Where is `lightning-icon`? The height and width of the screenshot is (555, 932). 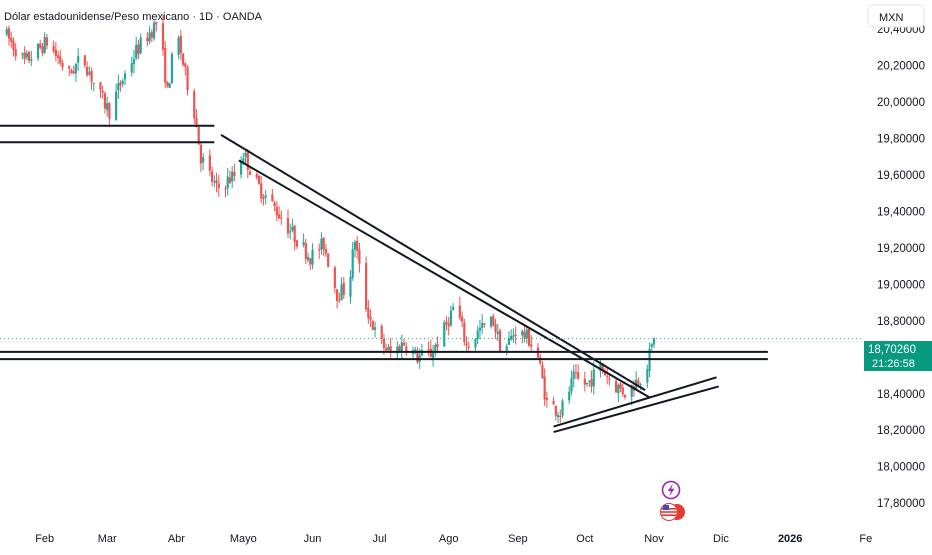 lightning-icon is located at coordinates (671, 490).